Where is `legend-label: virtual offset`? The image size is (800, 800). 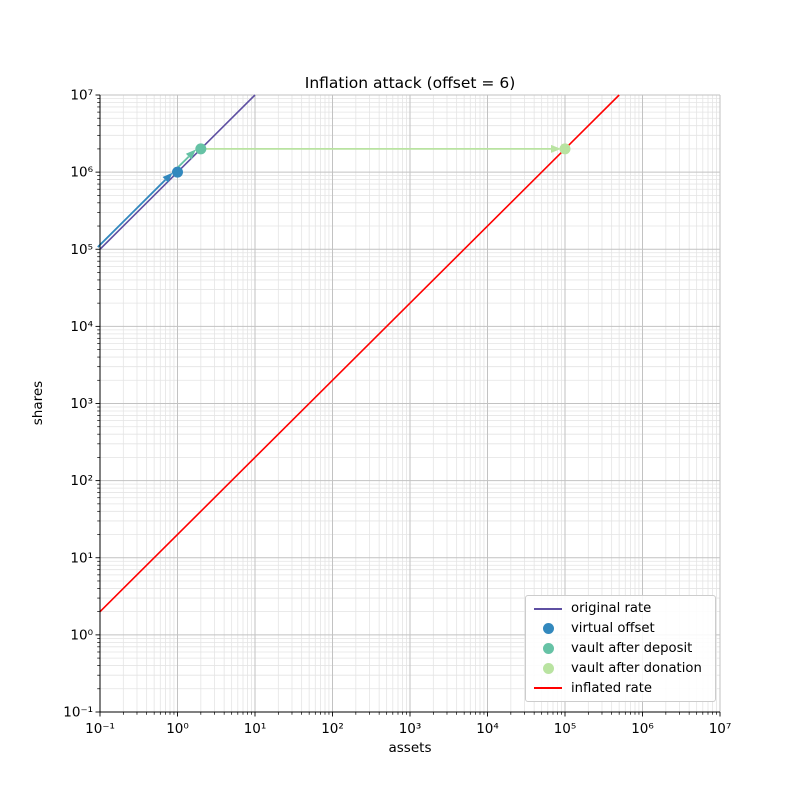 legend-label: virtual offset is located at coordinates (613, 629).